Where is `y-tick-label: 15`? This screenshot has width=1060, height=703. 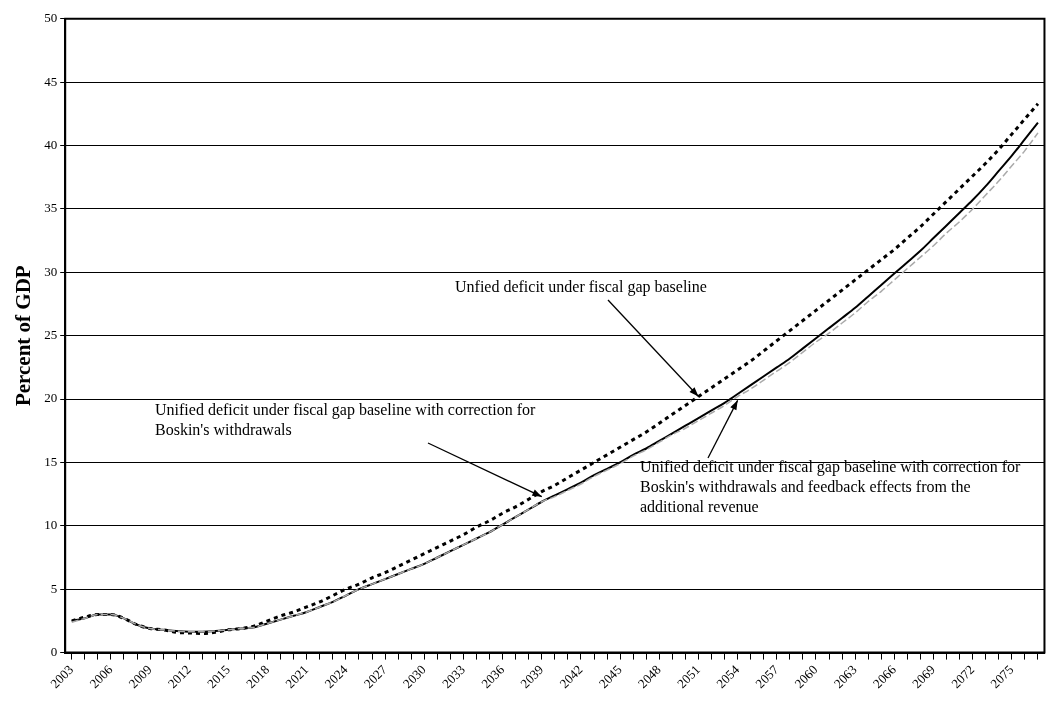
y-tick-label: 15 is located at coordinates (51, 461).